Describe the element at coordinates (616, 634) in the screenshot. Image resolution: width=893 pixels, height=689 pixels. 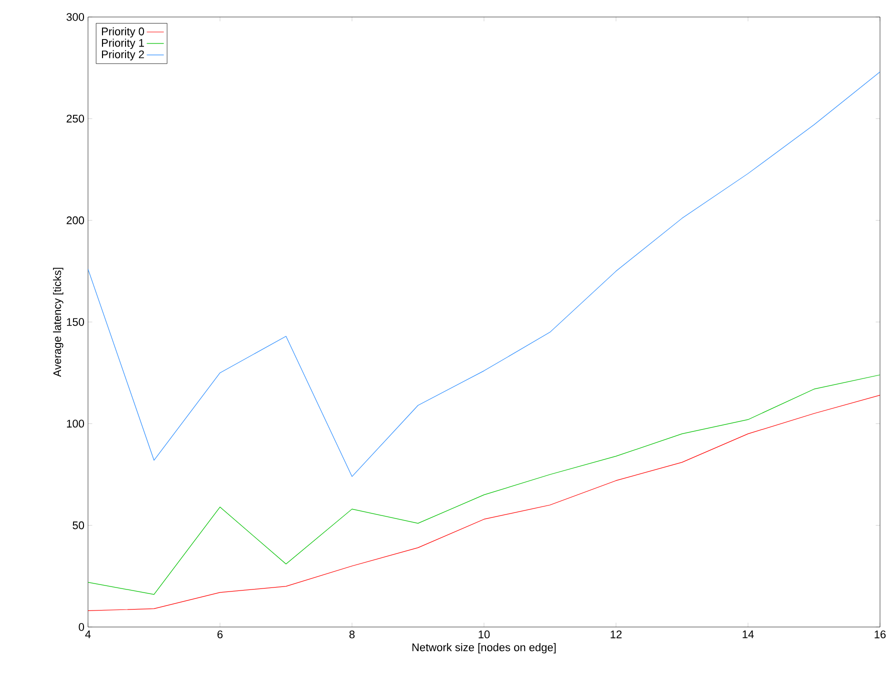
I see `x-tick-label: 12` at that location.